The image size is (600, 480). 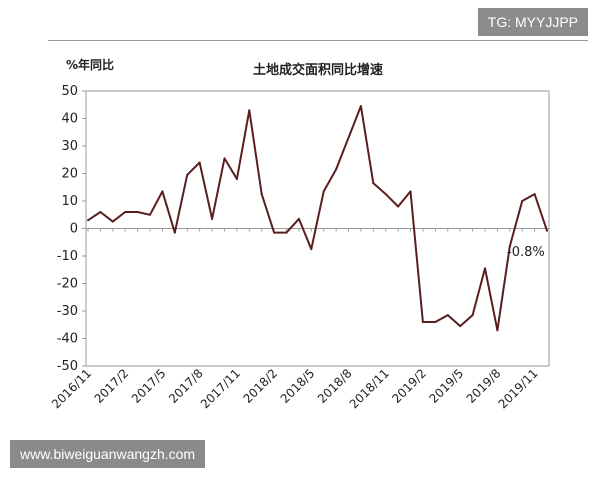 I want to click on y-tick-label: -10, so click(x=67, y=256).